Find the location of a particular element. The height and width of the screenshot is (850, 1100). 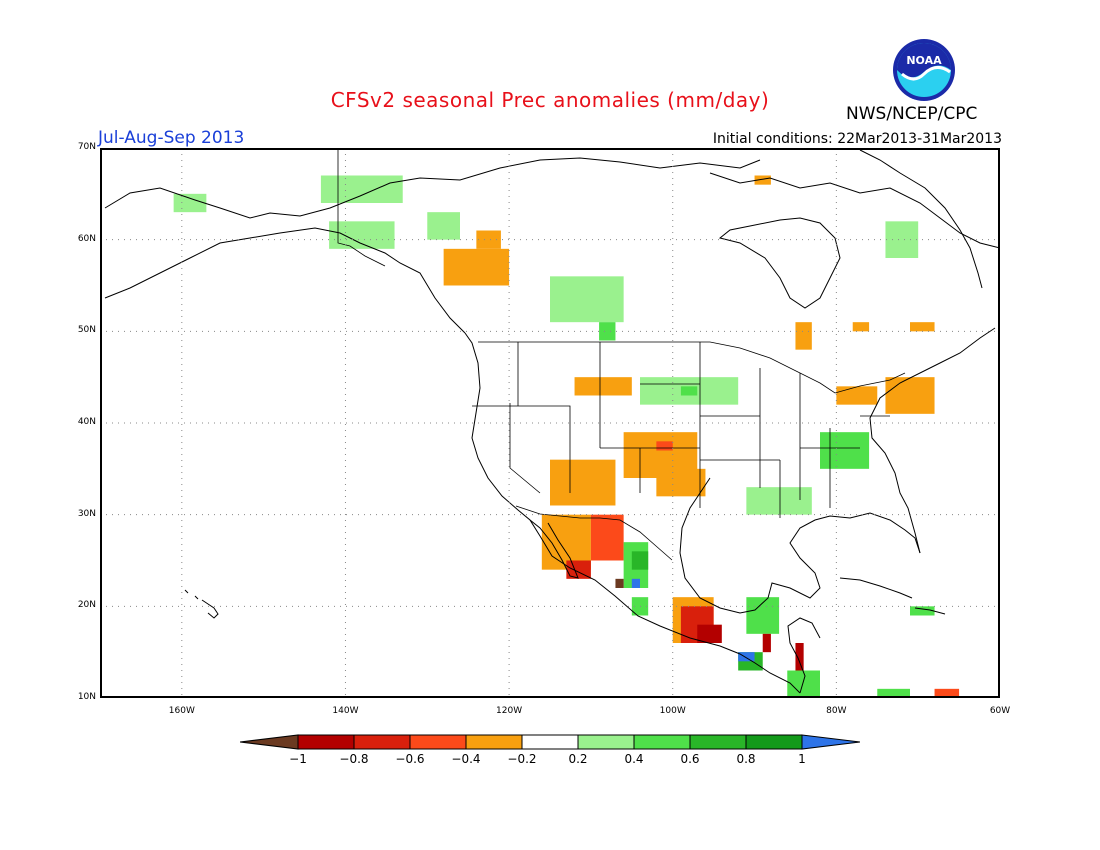

colorbar-legend: −1 −0.8 −0.6 −0.4 −0.2 0.2 0.4 0.6 0.8 1 is located at coordinates (550, 750).